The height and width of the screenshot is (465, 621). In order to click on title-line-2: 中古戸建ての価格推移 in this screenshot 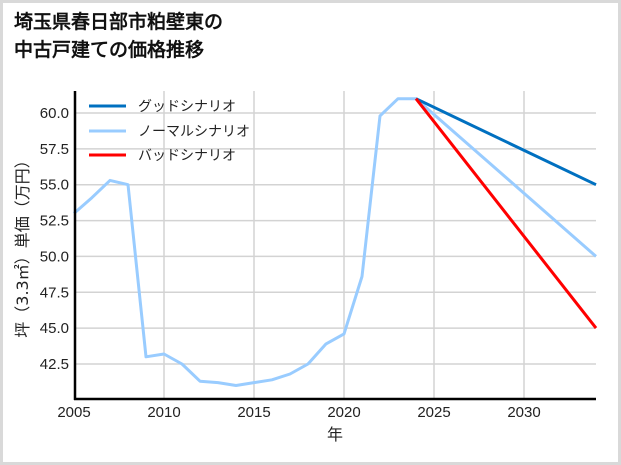, I will do `click(109, 50)`.